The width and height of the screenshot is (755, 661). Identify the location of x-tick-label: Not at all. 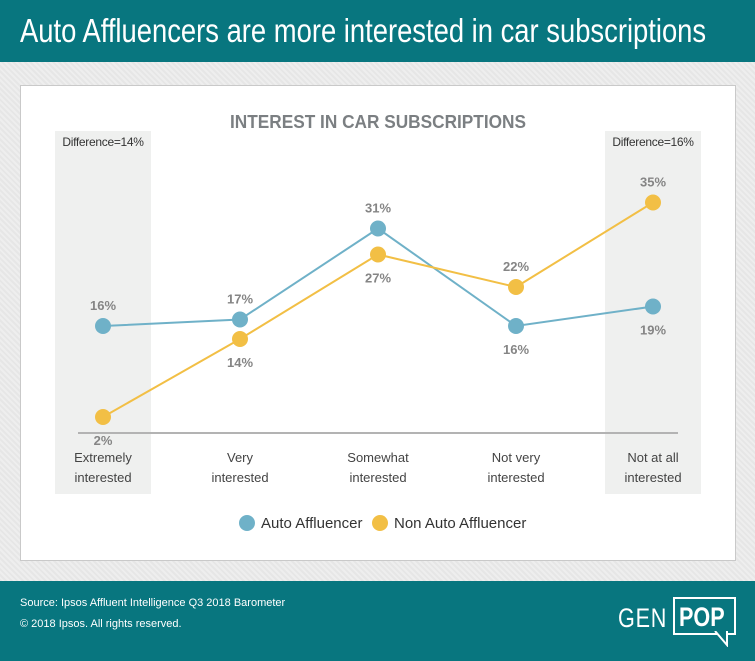
(652, 457).